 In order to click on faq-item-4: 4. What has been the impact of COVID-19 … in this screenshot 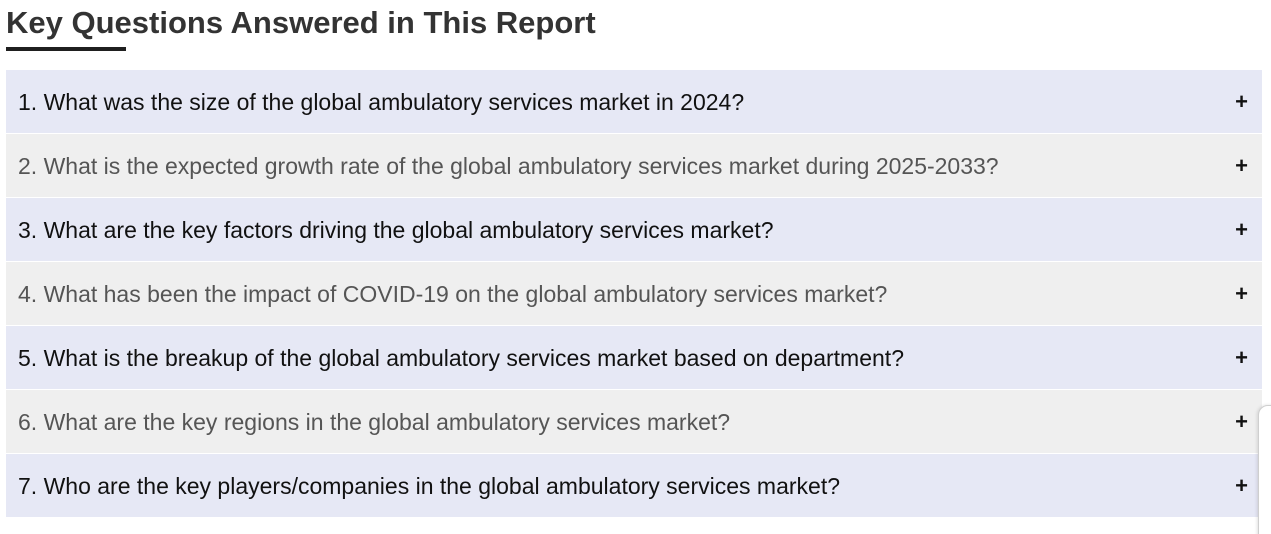, I will do `click(634, 293)`.